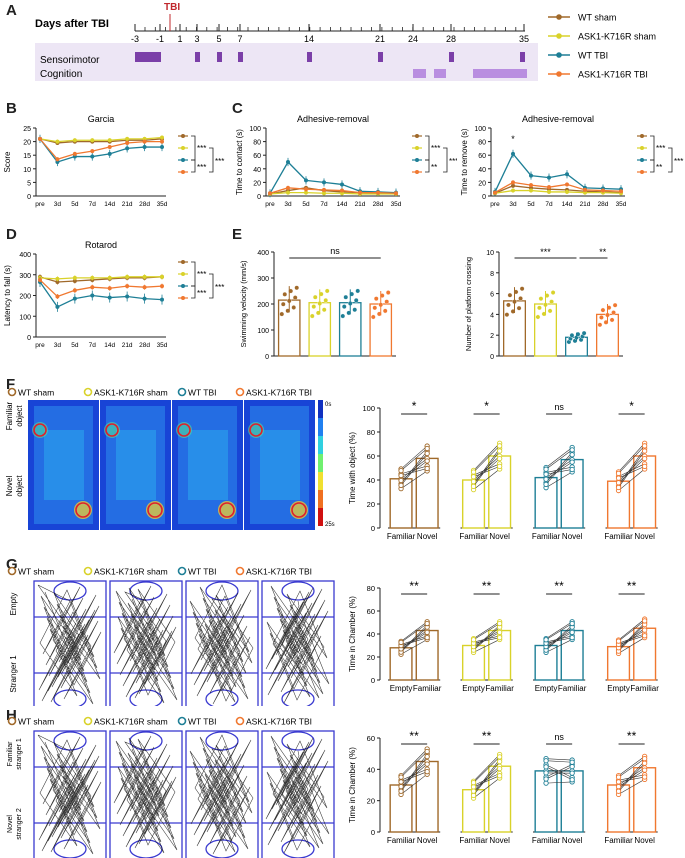 The image size is (685, 858). What do you see at coordinates (401, 688) in the screenshot?
I see `x-tick-label: Empty` at bounding box center [401, 688].